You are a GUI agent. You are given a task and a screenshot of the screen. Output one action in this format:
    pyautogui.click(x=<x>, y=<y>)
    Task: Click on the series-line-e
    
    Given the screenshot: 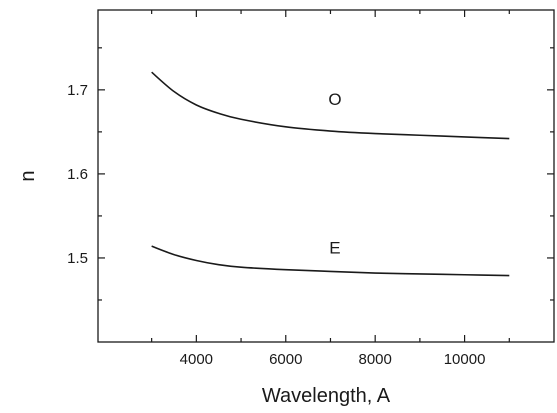 What is the action you would take?
    pyautogui.click(x=330, y=261)
    